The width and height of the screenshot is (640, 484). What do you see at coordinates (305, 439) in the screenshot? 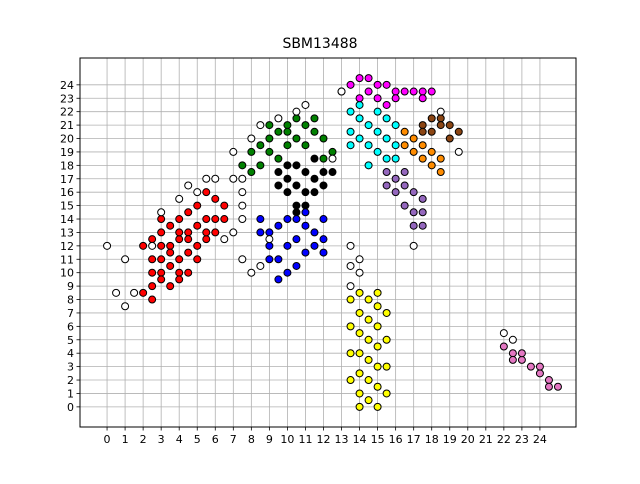
I see `x-tick-label: 11` at bounding box center [305, 439].